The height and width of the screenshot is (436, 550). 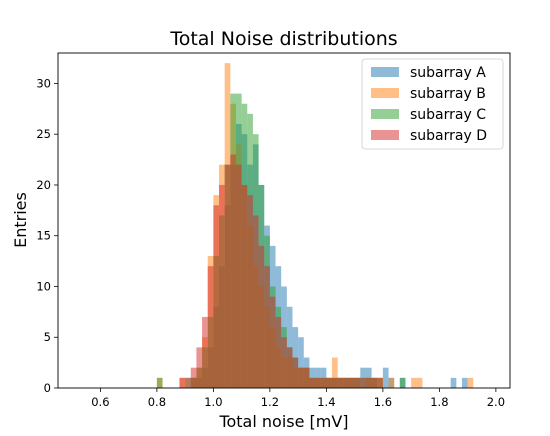 I want to click on x-axis-label: Total noise [mV], so click(x=283, y=421).